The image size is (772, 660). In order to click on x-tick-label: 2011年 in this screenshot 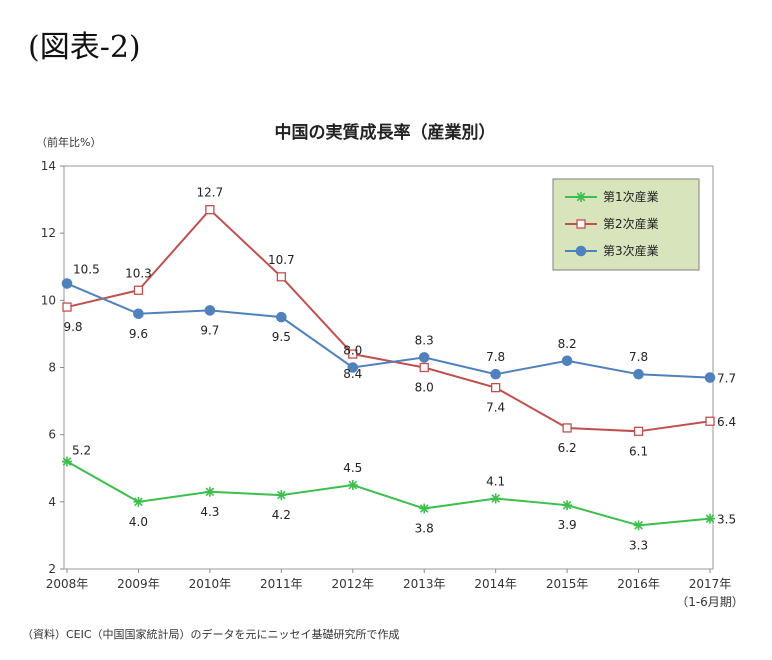, I will do `click(281, 584)`.